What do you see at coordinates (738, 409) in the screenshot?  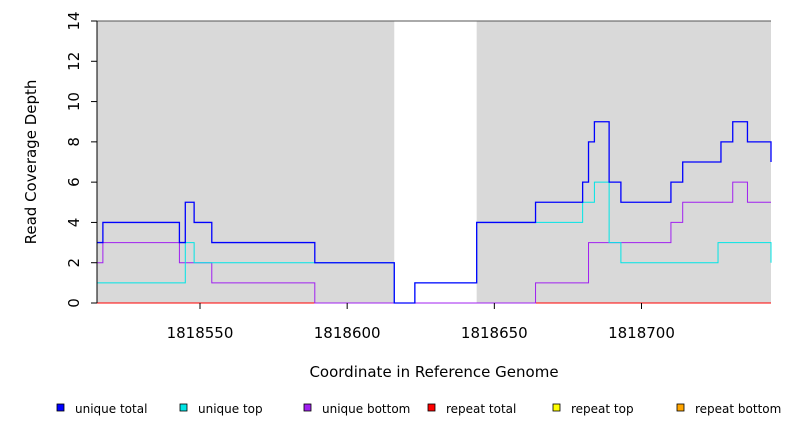 I see `legend-label: repeat bottom` at bounding box center [738, 409].